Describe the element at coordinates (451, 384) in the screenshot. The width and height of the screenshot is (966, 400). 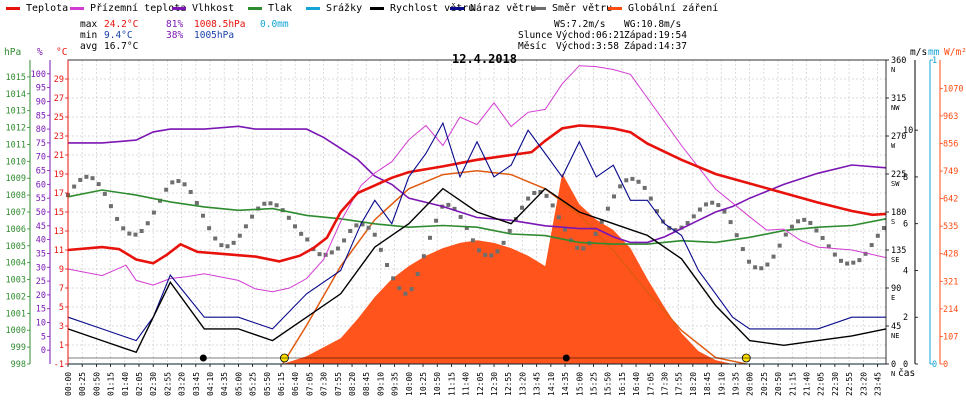
I see `x-tick-label: 11:15` at that location.